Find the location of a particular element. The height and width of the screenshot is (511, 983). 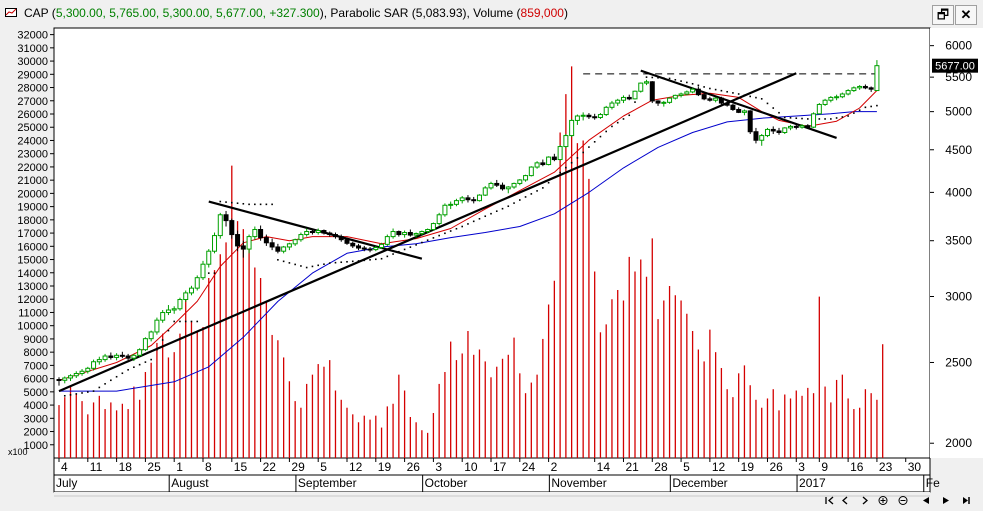

volume-tick-label: 18000 is located at coordinates (32, 221).